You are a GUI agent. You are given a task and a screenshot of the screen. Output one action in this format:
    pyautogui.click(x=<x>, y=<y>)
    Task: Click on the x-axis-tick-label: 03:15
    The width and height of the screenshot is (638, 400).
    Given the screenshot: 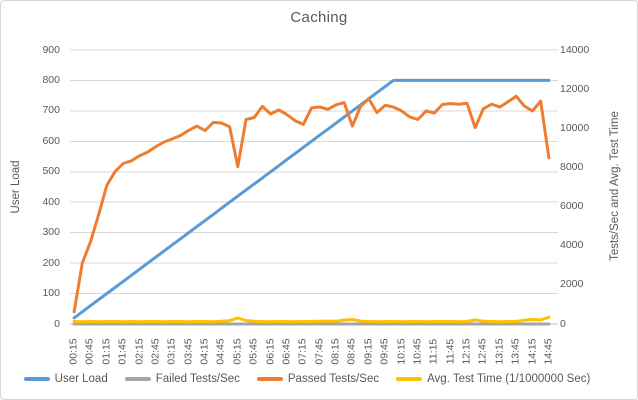 What is the action you would take?
    pyautogui.click(x=171, y=351)
    